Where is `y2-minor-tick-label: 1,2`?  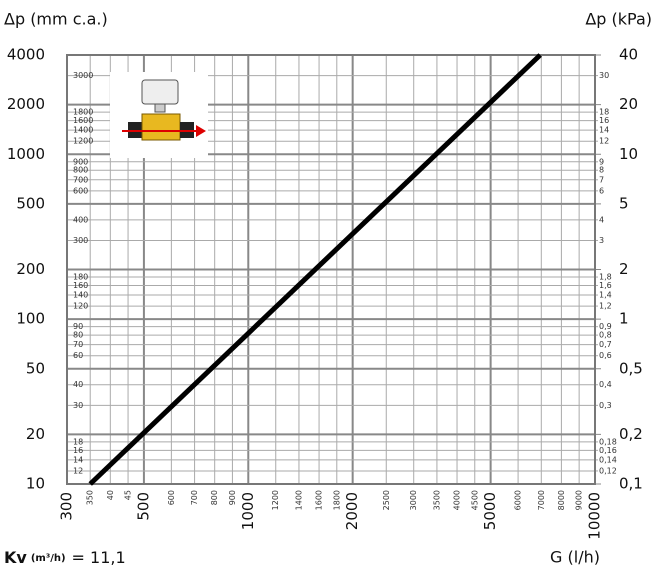 y2-minor-tick-label: 1,2 is located at coordinates (605, 306).